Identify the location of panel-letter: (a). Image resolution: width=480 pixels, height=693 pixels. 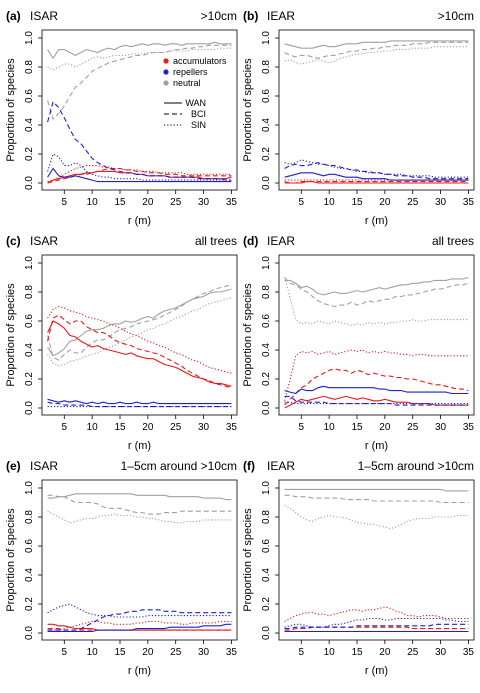
(13, 16).